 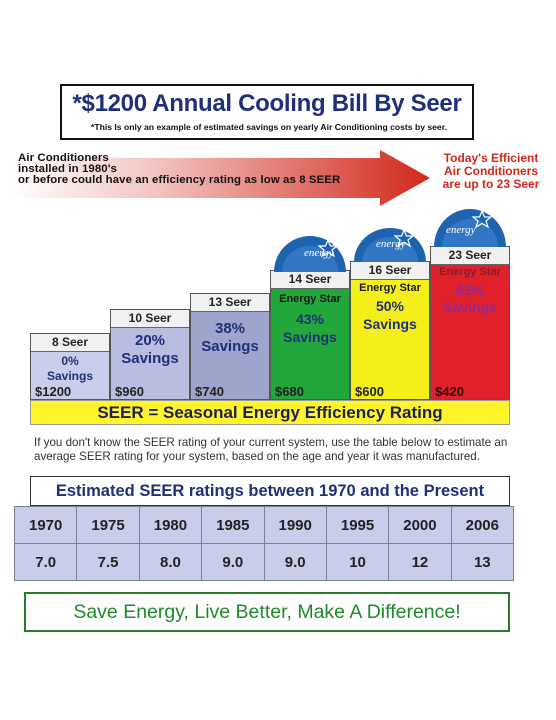 I want to click on annual-cost: $740, so click(x=209, y=391).